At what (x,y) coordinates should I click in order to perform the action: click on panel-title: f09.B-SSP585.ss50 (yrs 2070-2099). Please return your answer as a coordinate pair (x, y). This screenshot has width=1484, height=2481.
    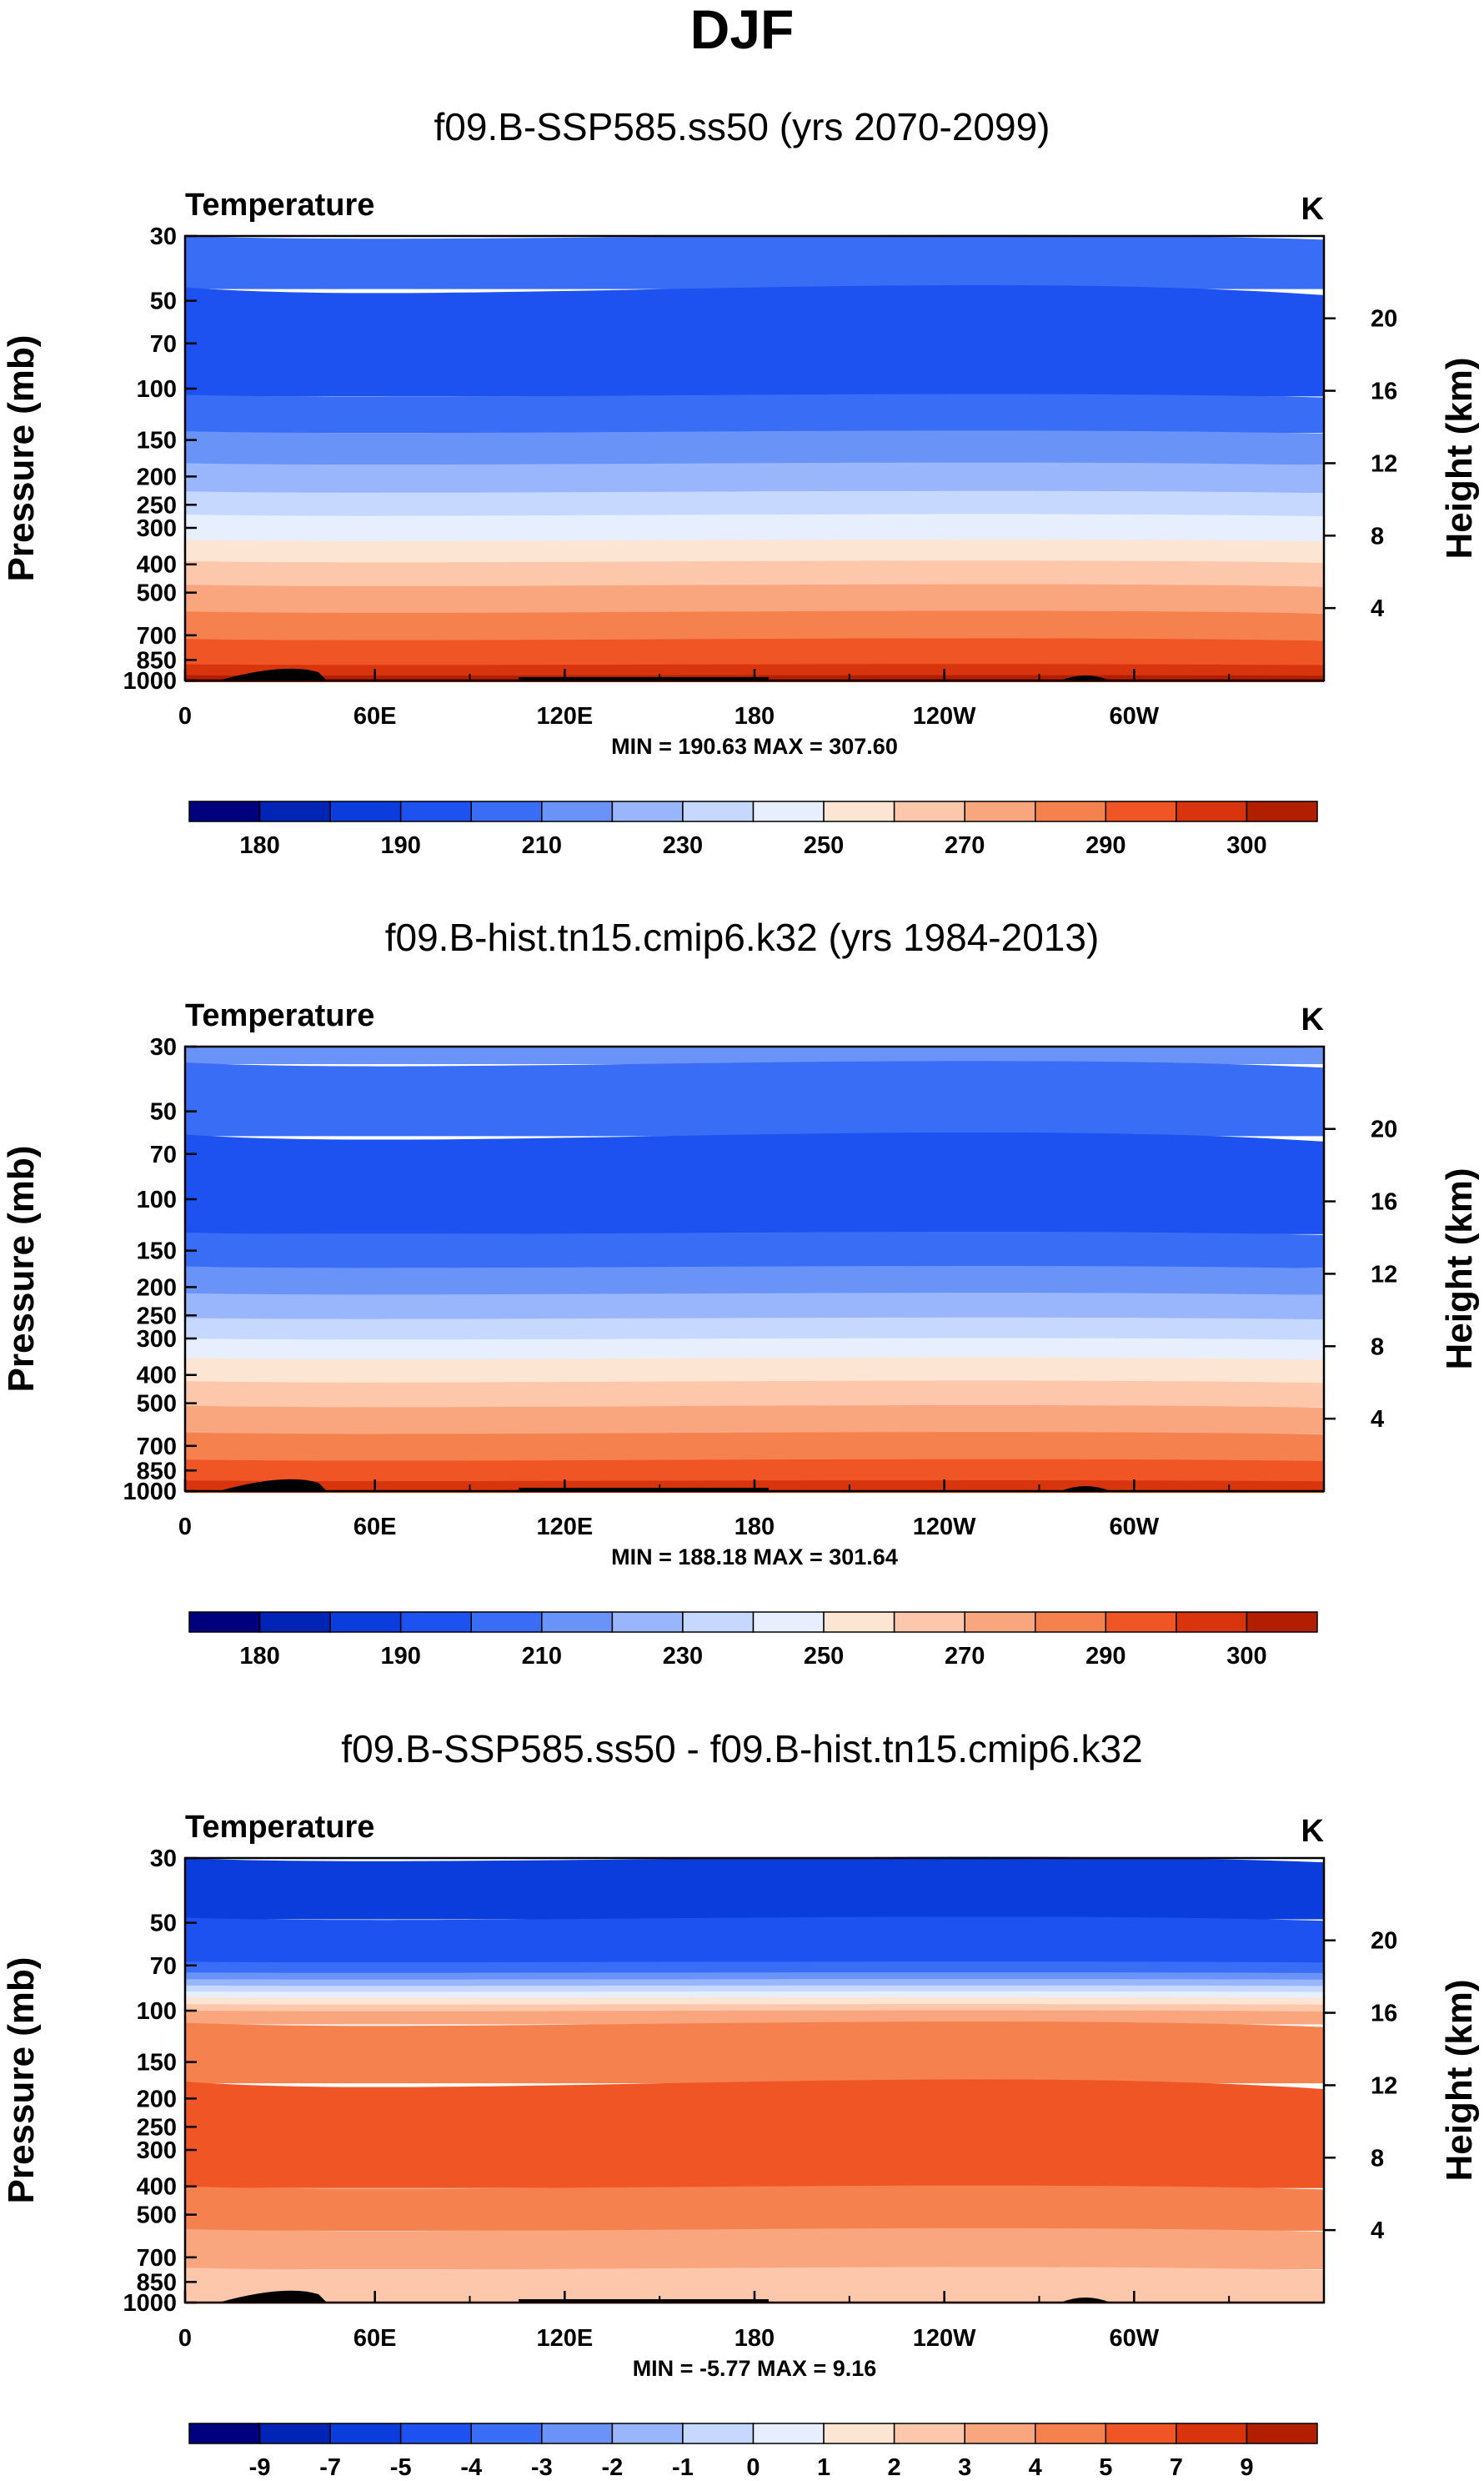
    Looking at the image, I should click on (742, 126).